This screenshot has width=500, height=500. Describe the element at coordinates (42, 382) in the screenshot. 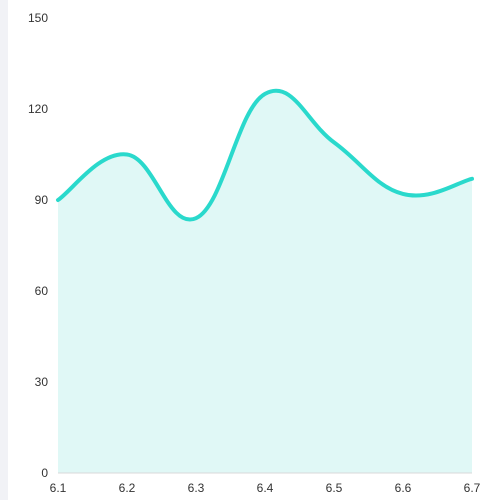

I see `y-tick-label-30: 30` at that location.